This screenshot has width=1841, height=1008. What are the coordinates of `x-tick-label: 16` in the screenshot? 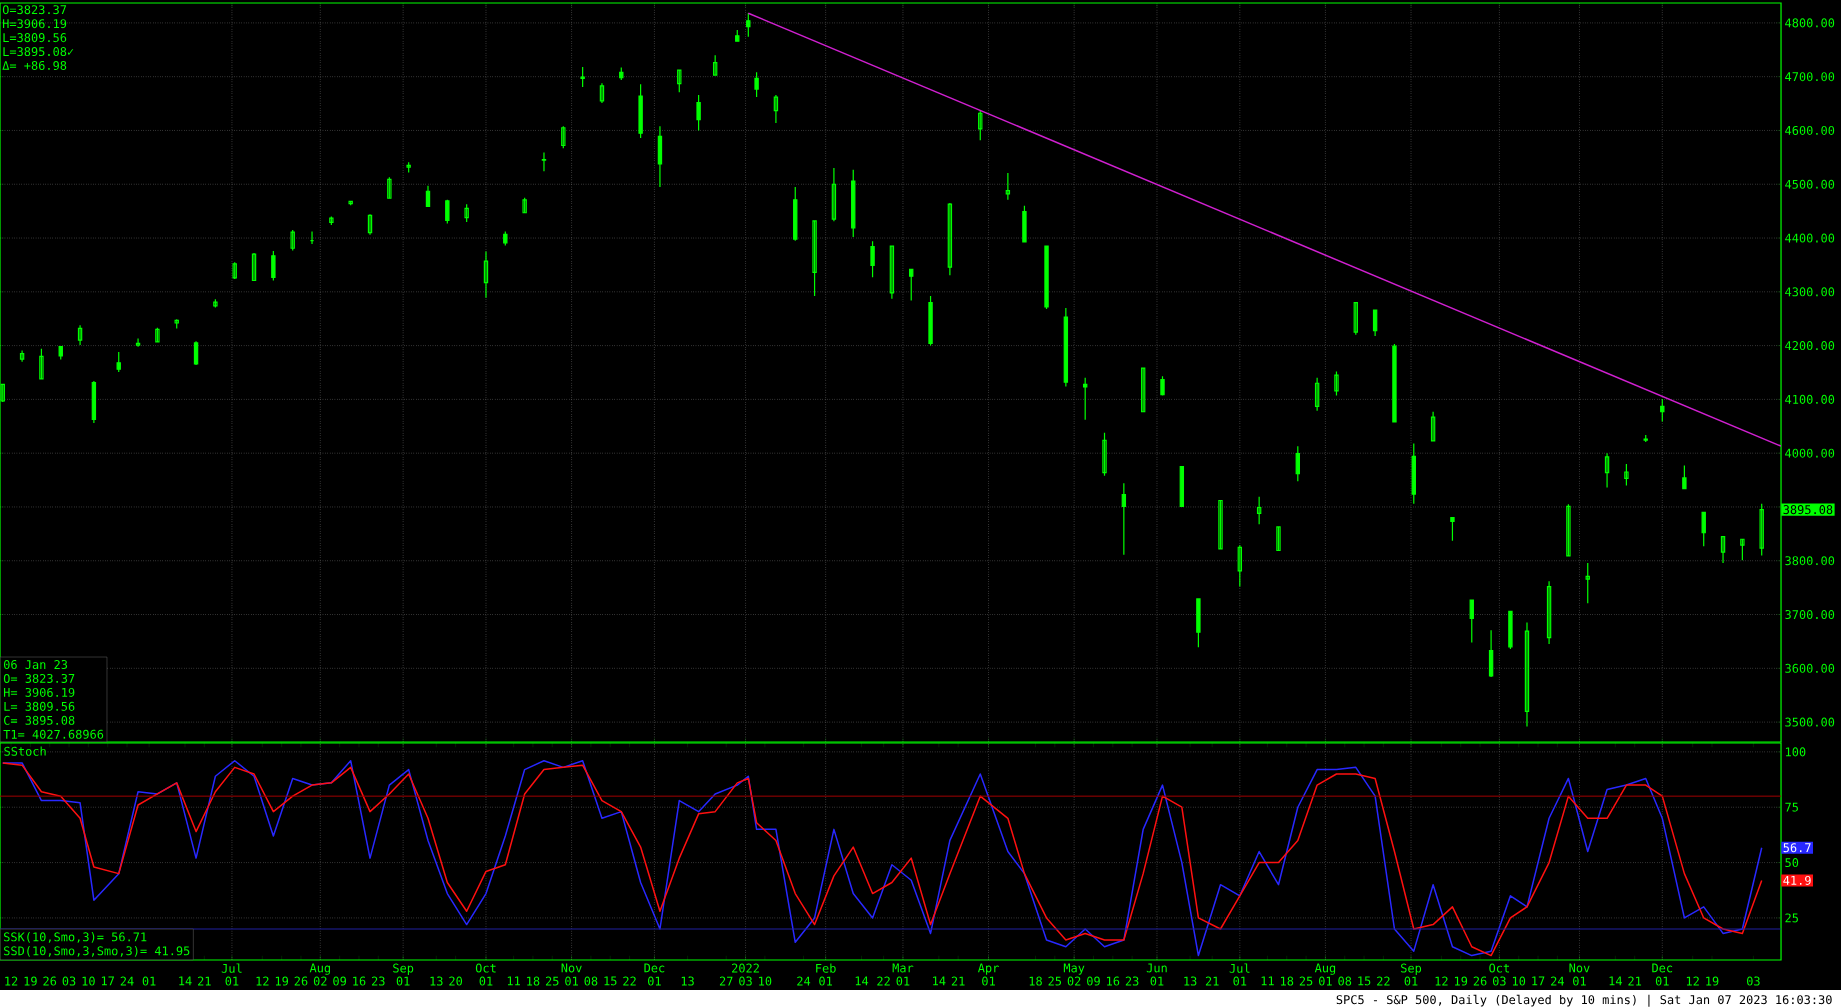 It's located at (359, 981).